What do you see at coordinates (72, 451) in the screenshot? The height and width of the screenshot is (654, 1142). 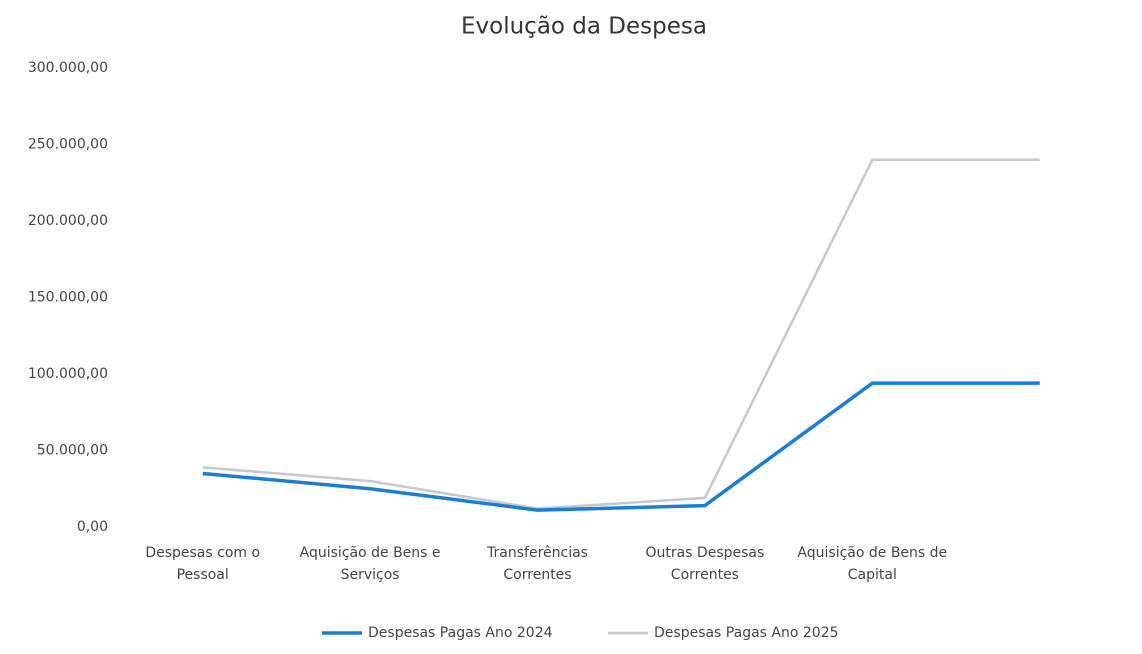 I see `y-tick-label: 50.000,00` at bounding box center [72, 451].